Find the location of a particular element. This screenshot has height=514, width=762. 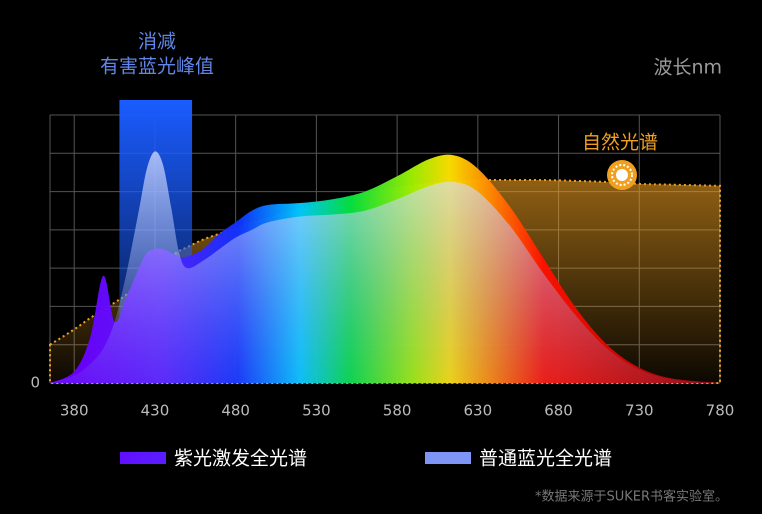

x-tick-label: 780 is located at coordinates (720, 411).